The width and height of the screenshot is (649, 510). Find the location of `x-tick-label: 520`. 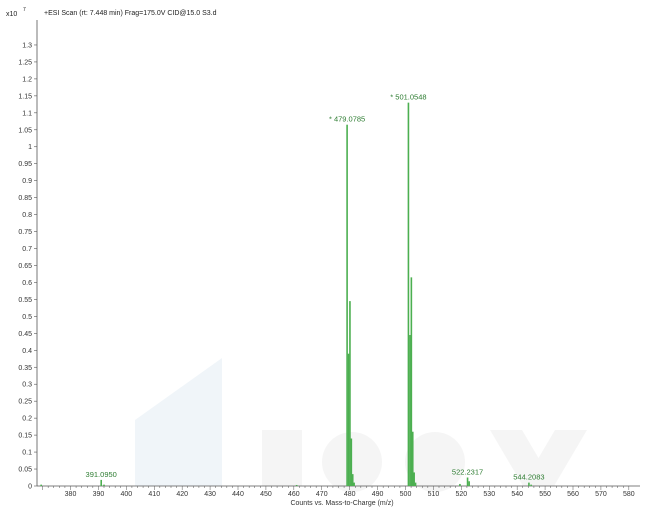

x-tick-label: 520 is located at coordinates (461, 494).